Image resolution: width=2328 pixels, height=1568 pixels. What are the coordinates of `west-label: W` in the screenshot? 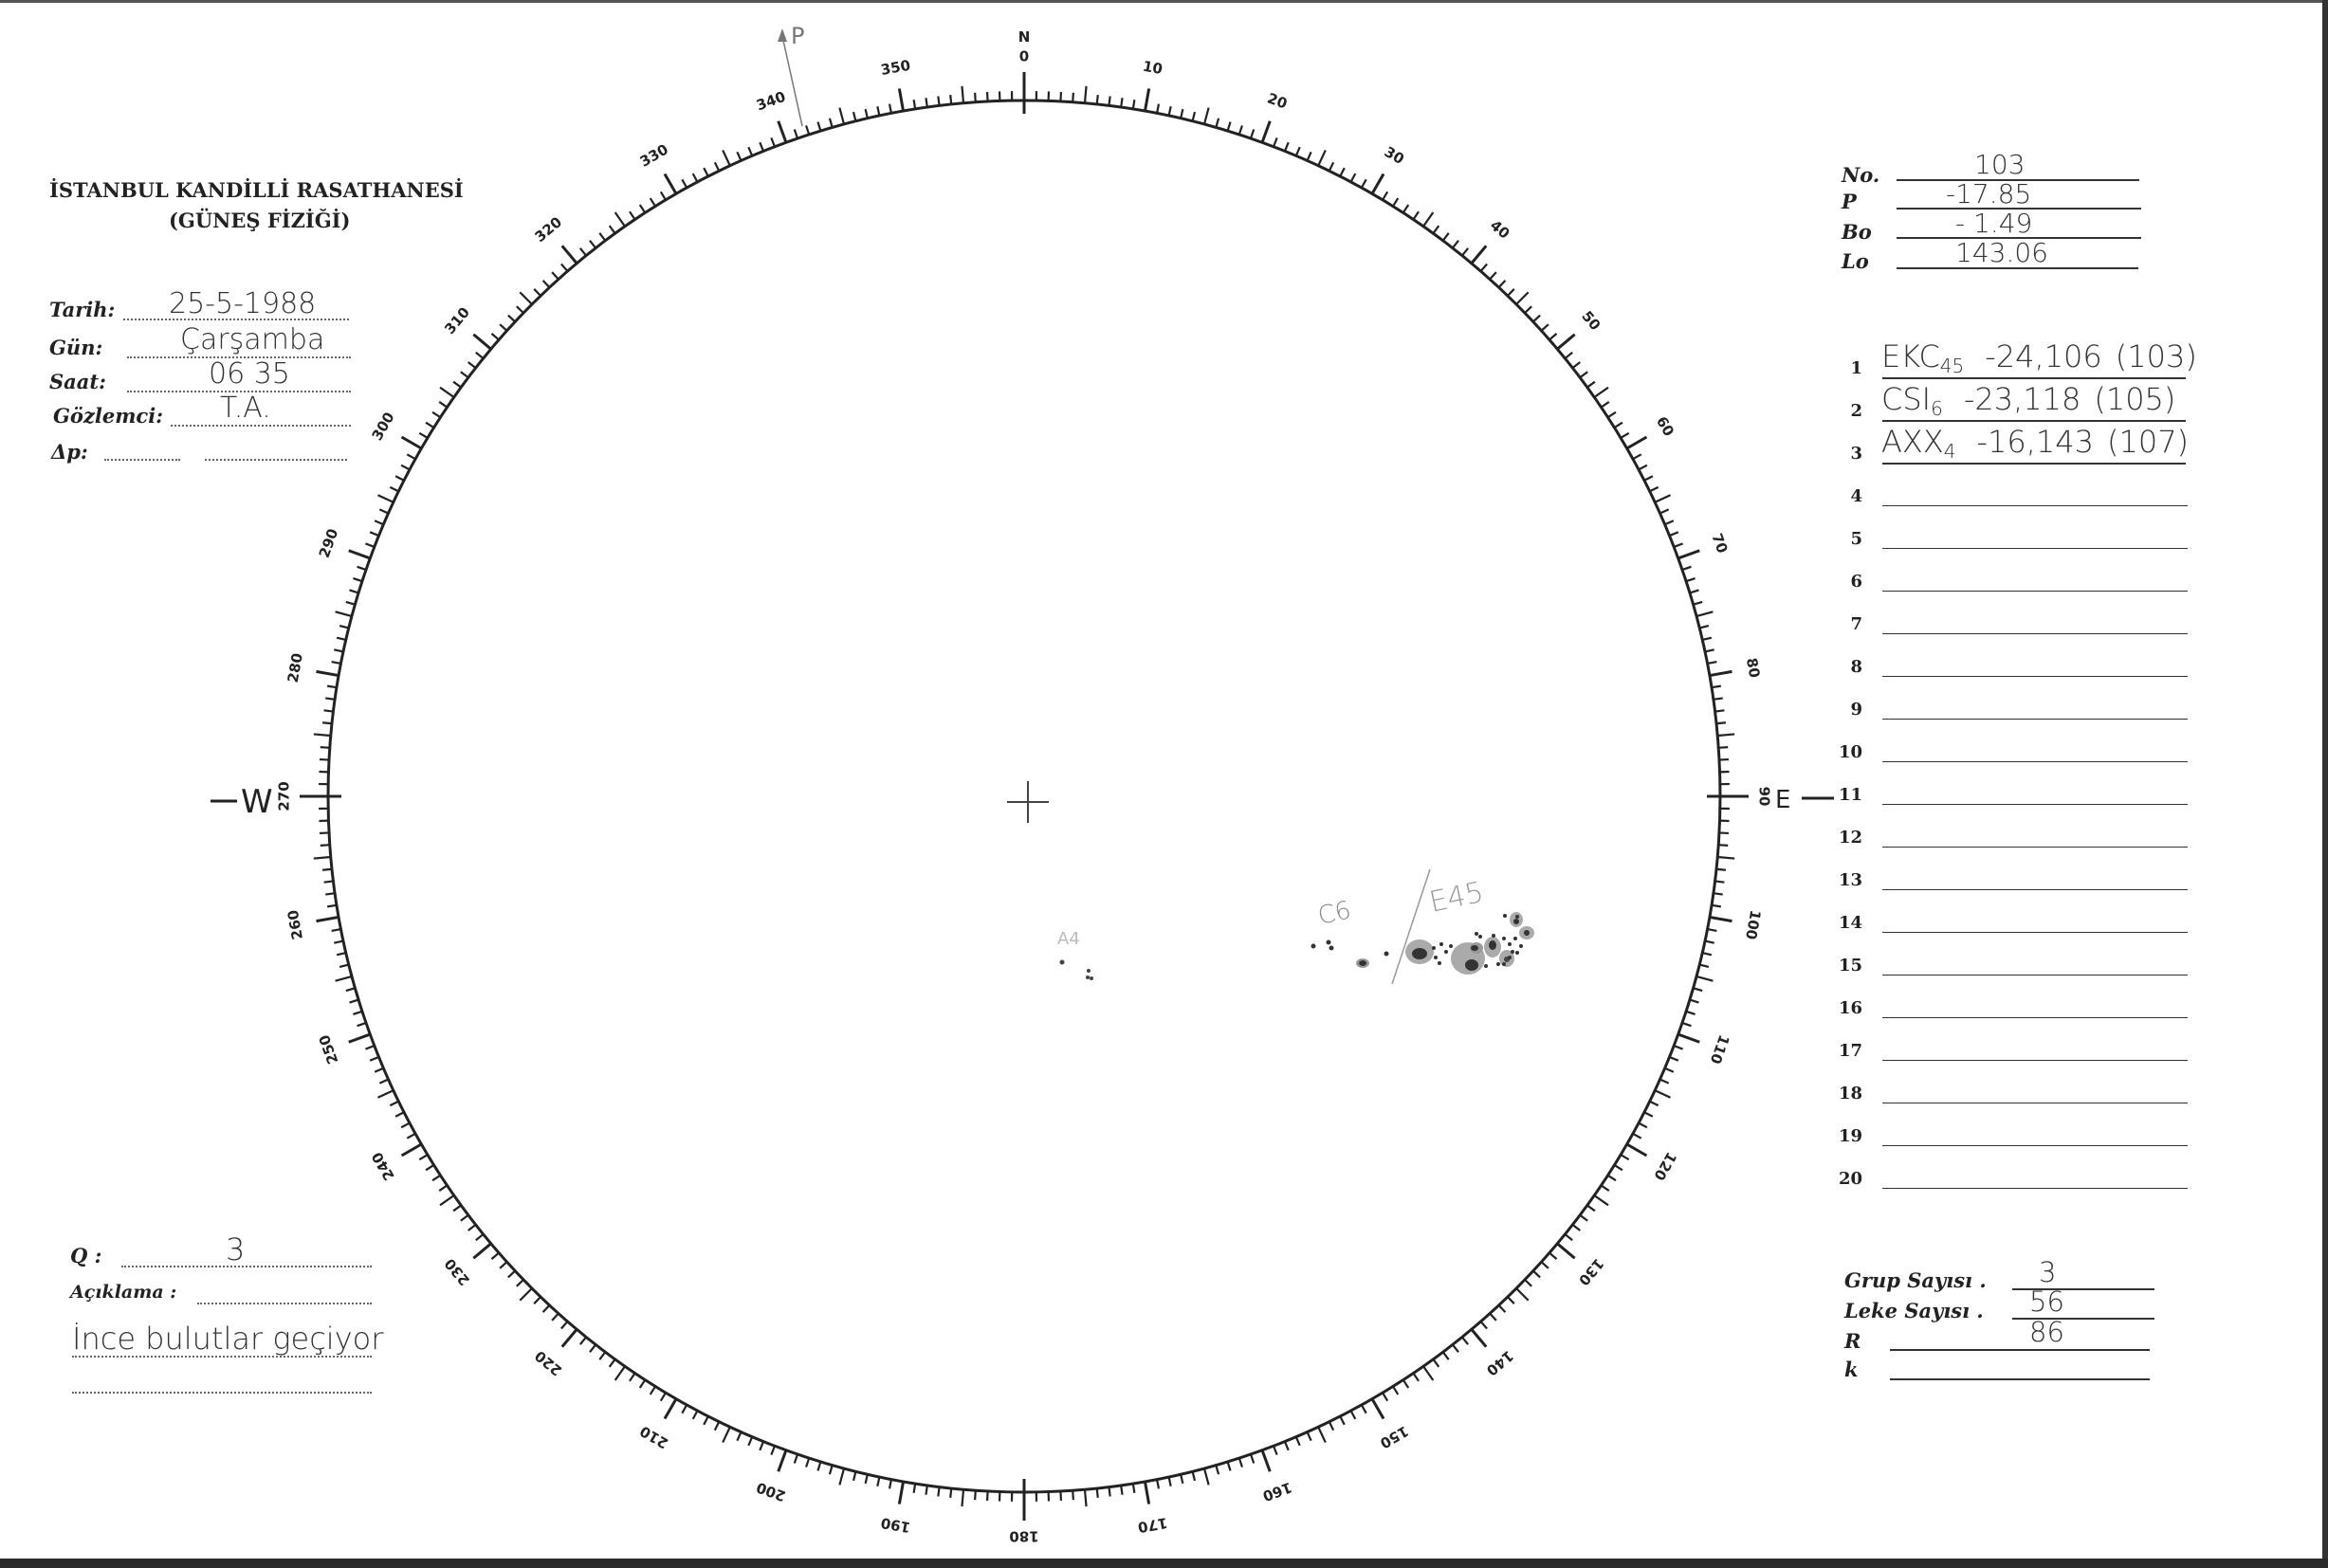 It's located at (257, 802).